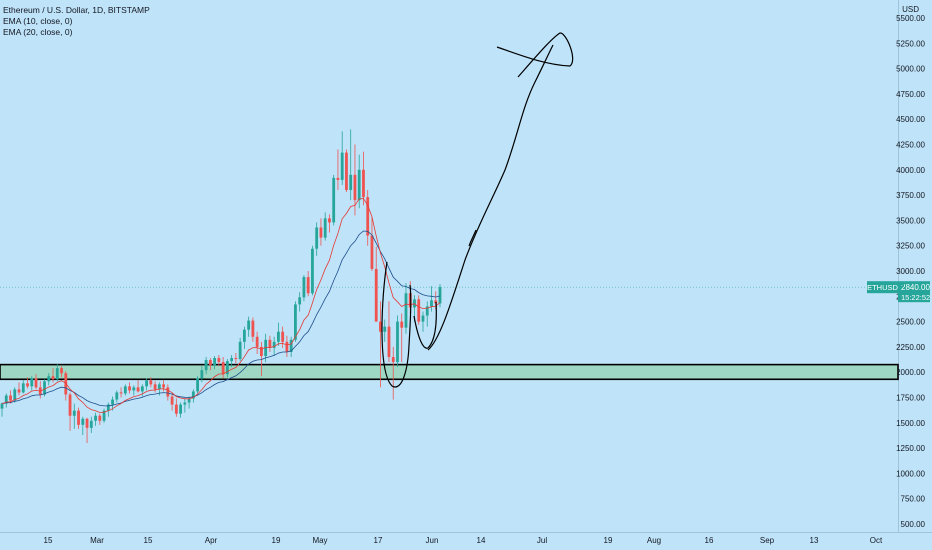  I want to click on drawing-tick-mark, so click(472, 238).